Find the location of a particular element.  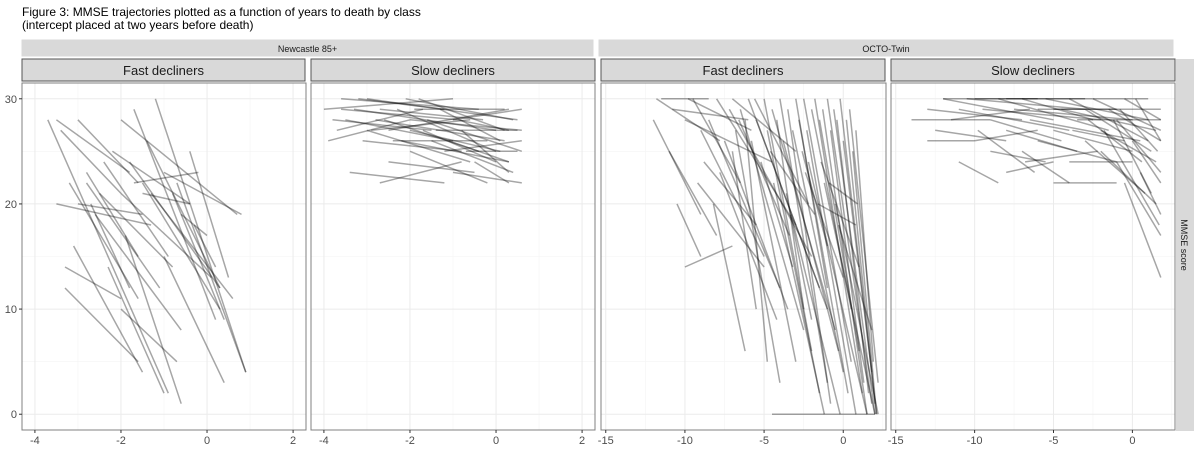

class-strip-label-newcastle-slow: Slow decliners is located at coordinates (453, 70).